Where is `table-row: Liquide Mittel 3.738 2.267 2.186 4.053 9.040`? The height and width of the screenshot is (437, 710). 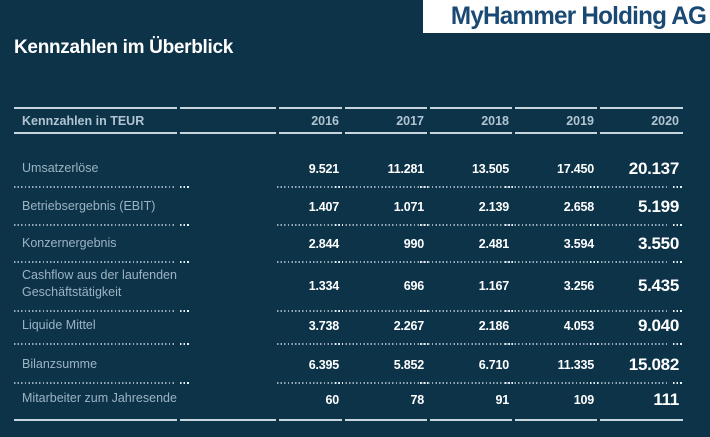
table-row: Liquide Mittel 3.738 2.267 2.186 4.053 9.040 is located at coordinates (348, 327).